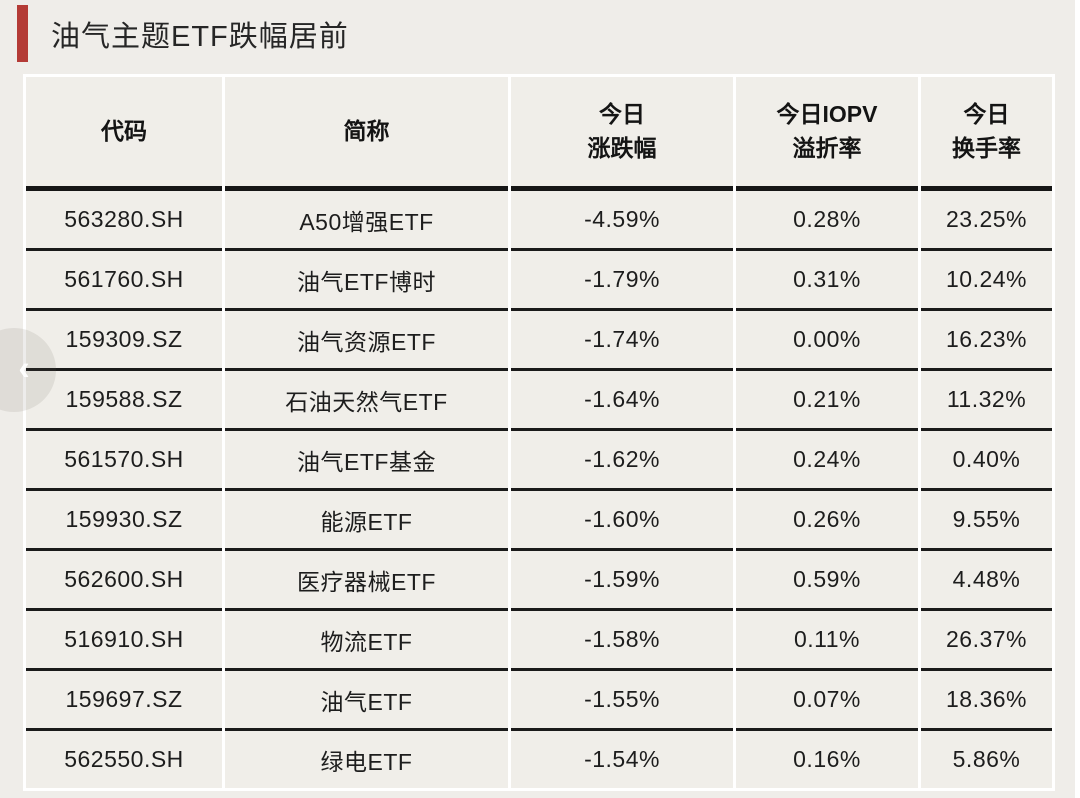 The image size is (1080, 798). I want to click on cell-name: A50增强ETF, so click(366, 221).